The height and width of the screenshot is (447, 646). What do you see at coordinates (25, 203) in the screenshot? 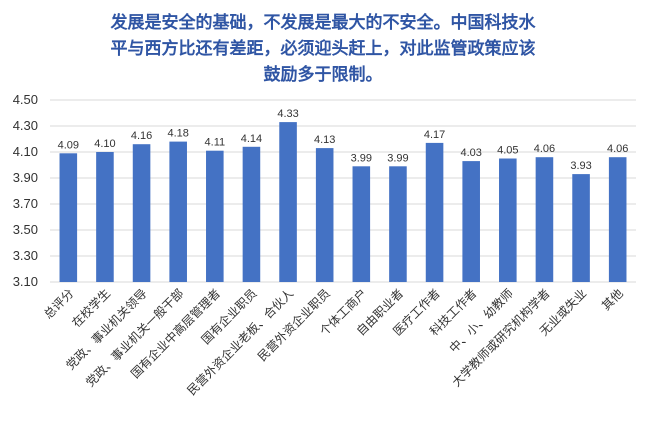
I see `y-tick-label: 3.70` at bounding box center [25, 203].